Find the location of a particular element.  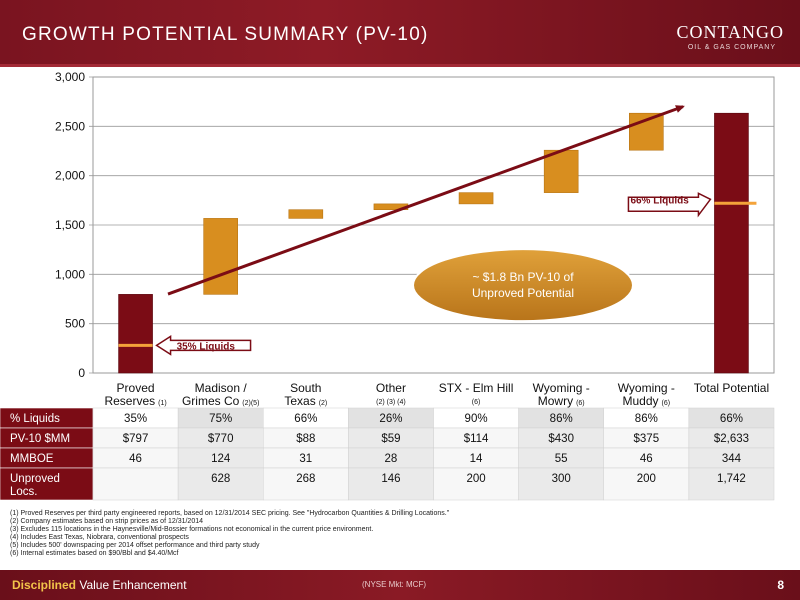

x-tick-label: Other (2) (3) (4) is located at coordinates (391, 393).